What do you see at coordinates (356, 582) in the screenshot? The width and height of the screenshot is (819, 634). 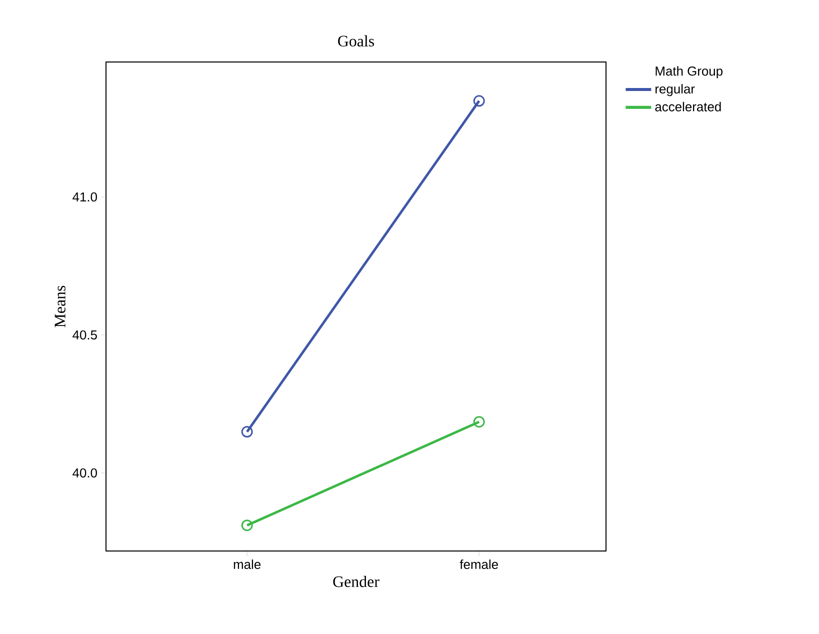 I see `x-axis-title: Gender` at bounding box center [356, 582].